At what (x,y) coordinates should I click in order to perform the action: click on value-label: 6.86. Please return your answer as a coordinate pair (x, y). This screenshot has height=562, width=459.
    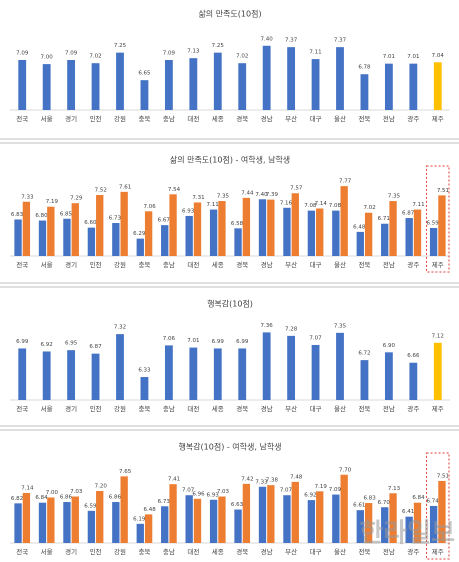
    Looking at the image, I should click on (66, 498).